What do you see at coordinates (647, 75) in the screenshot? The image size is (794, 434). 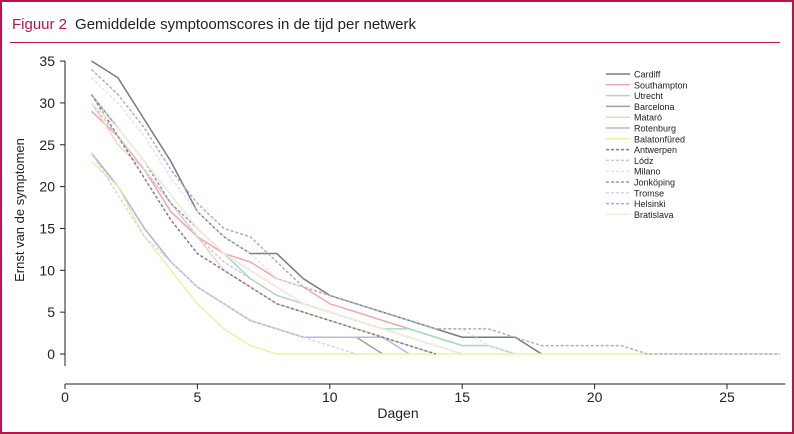 I see `legend-label: Cardiff` at bounding box center [647, 75].